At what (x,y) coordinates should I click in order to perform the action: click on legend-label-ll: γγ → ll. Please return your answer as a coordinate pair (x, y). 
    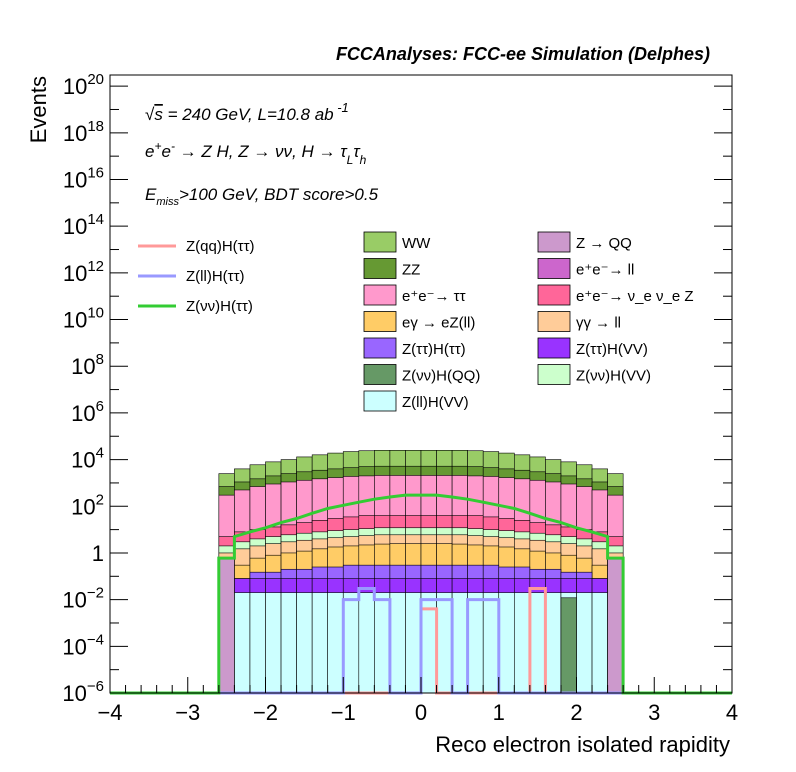
    Looking at the image, I should click on (598, 323).